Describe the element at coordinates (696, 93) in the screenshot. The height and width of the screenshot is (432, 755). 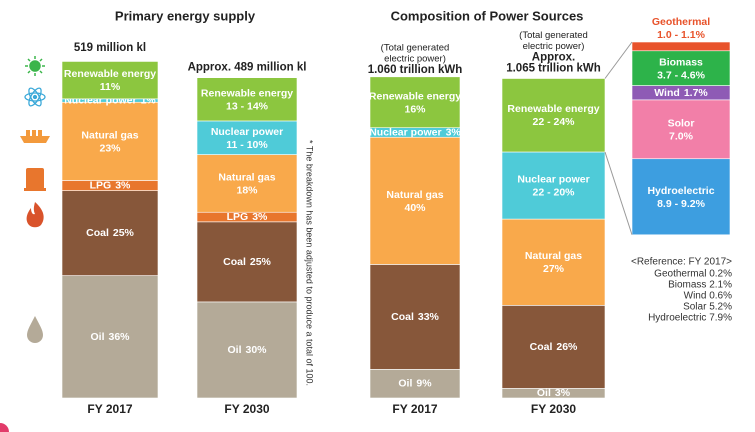
I see `breakdown-label-part: 1.7%` at that location.